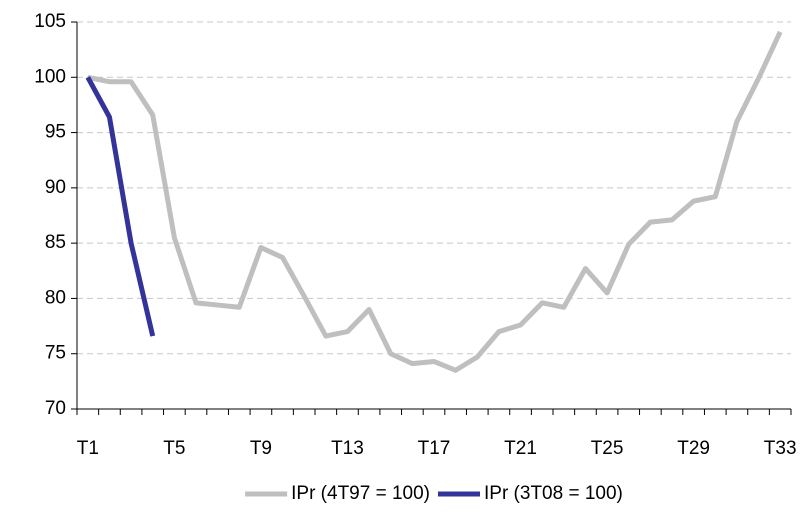  Describe the element at coordinates (55, 353) in the screenshot. I see `y-tick-label: 75` at that location.